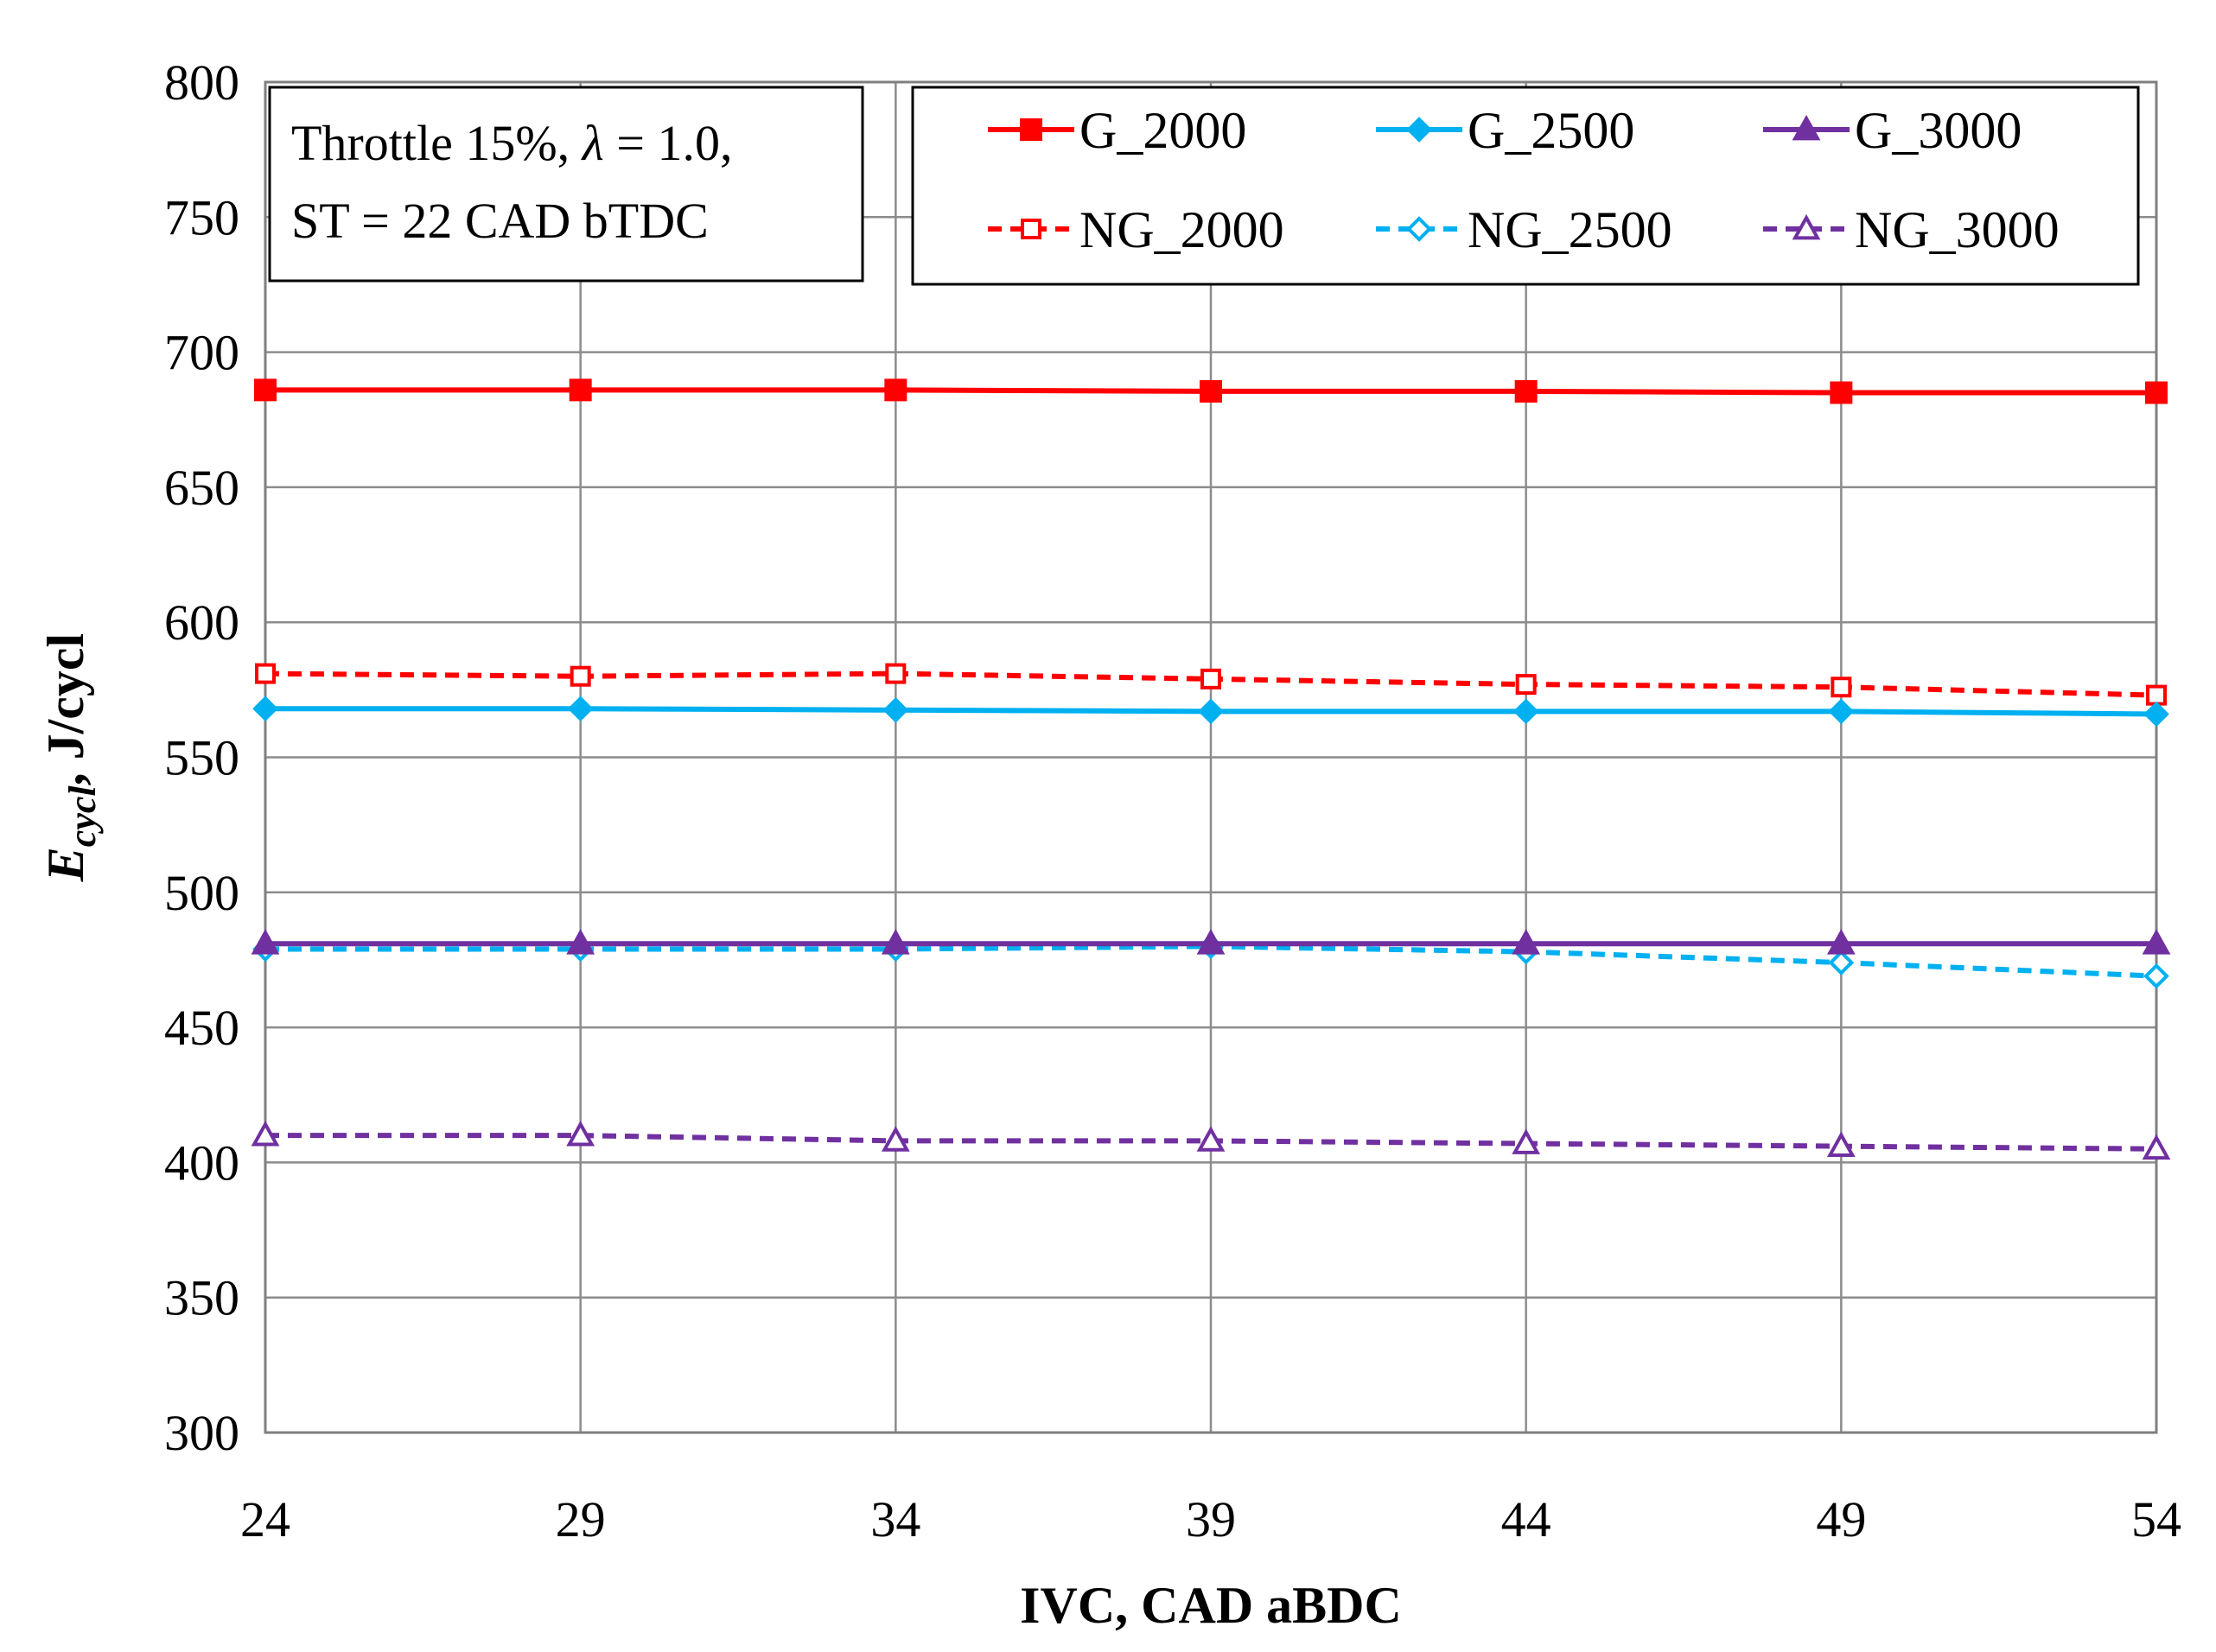  I want to click on annotation-box, so click(566, 185).